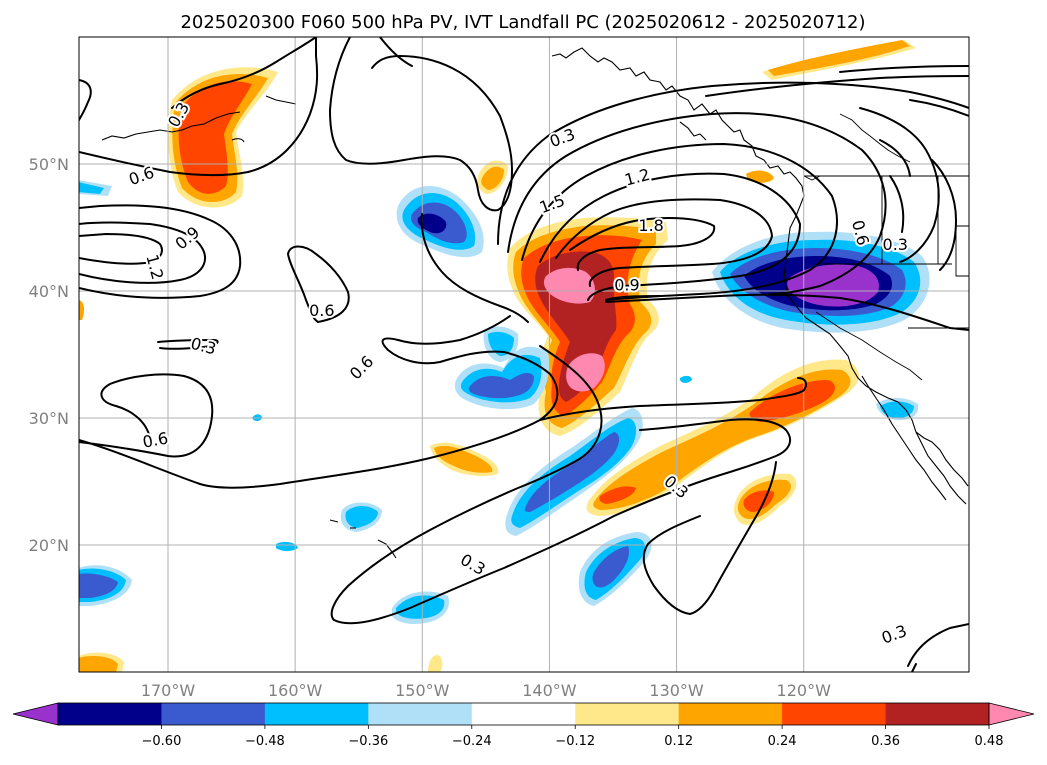 The width and height of the screenshot is (1047, 765). Describe the element at coordinates (35, 714) in the screenshot. I see `colorbar-extend-min` at that location.